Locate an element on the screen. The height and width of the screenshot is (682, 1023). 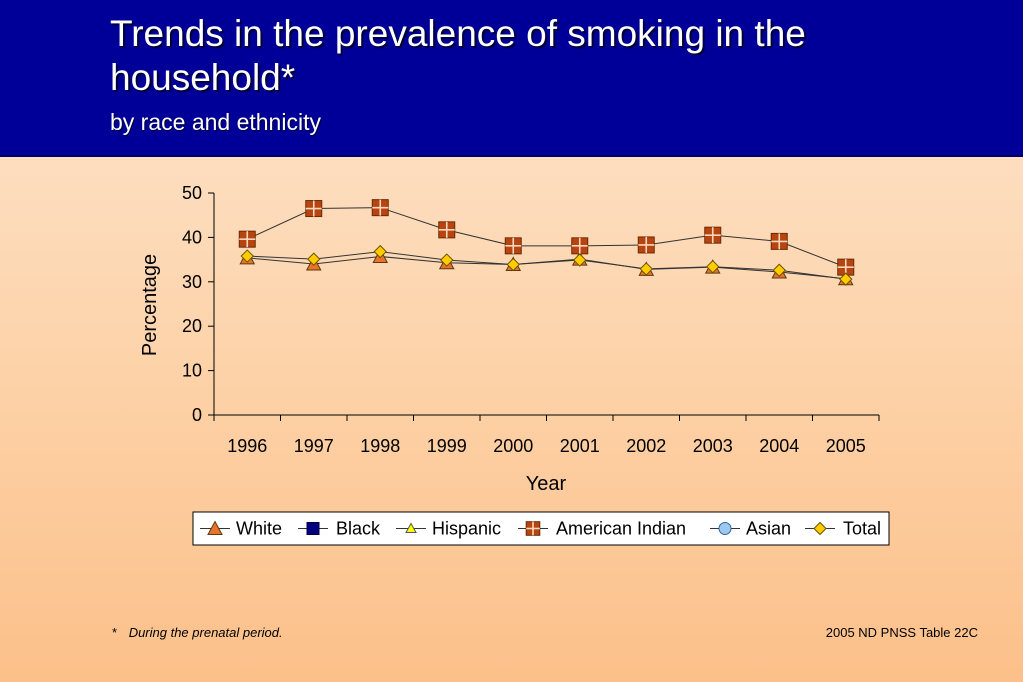
x-tick-label: 2001 is located at coordinates (580, 446).